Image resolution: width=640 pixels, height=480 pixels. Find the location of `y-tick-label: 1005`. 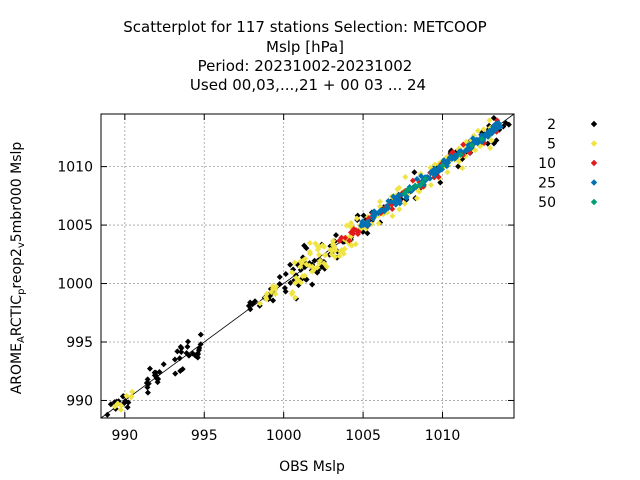

y-tick-label: 1005 is located at coordinates (75, 226).